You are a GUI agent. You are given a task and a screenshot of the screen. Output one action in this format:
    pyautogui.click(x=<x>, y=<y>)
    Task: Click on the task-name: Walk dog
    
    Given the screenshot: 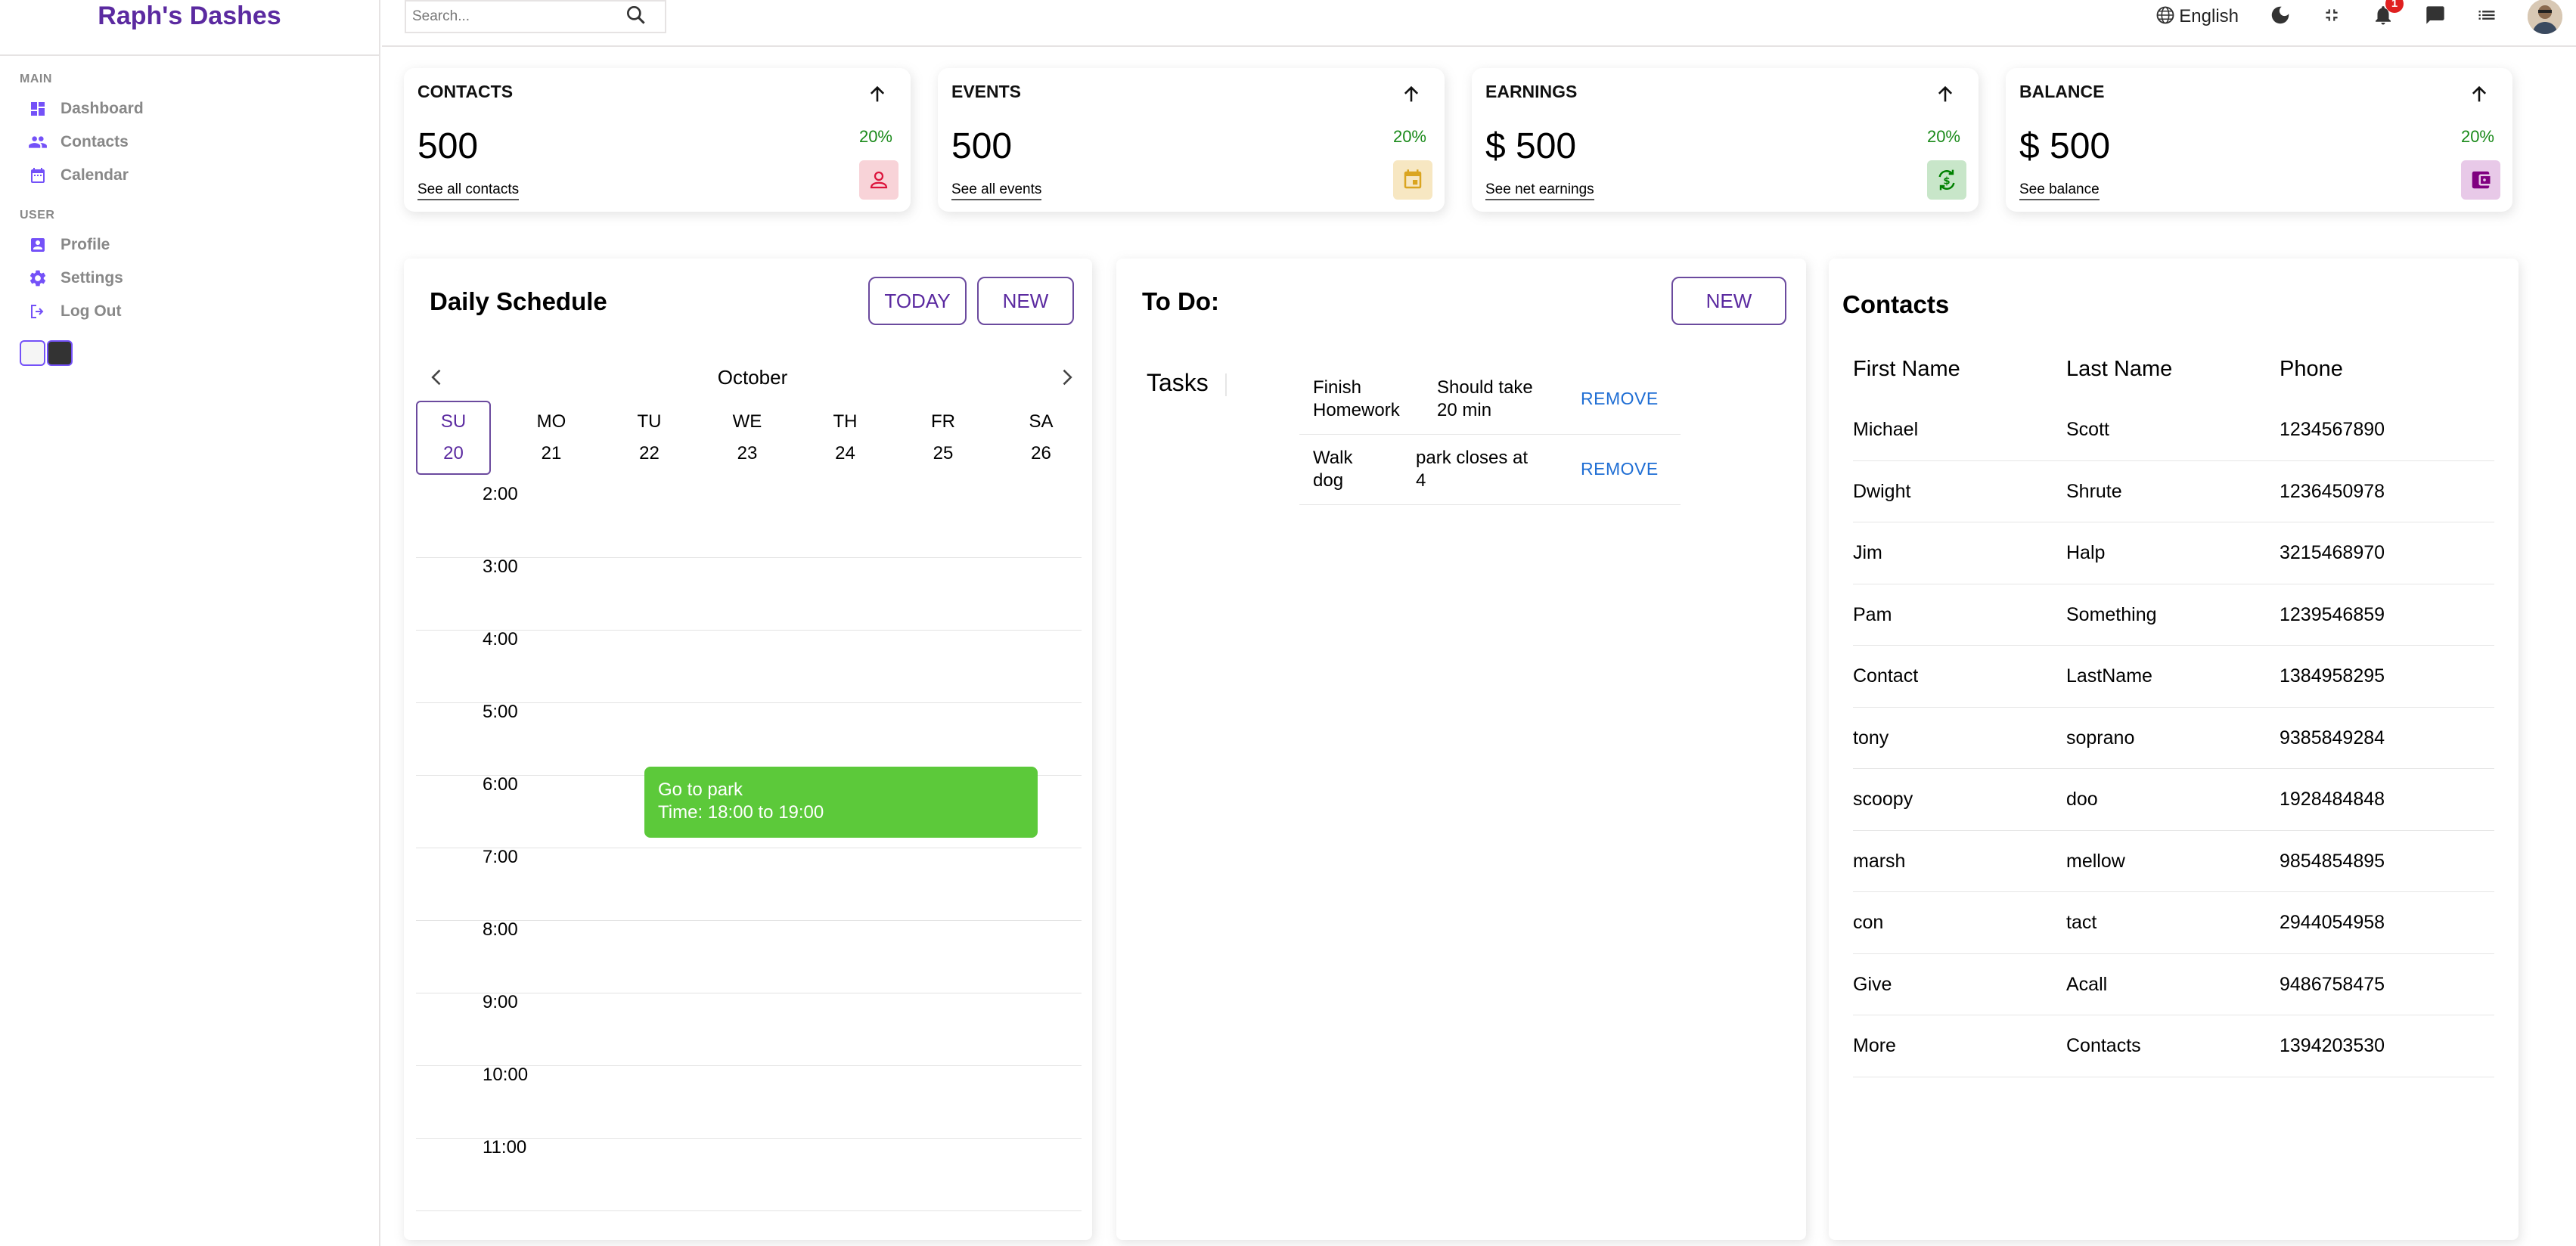 What is the action you would take?
    pyautogui.click(x=1333, y=469)
    